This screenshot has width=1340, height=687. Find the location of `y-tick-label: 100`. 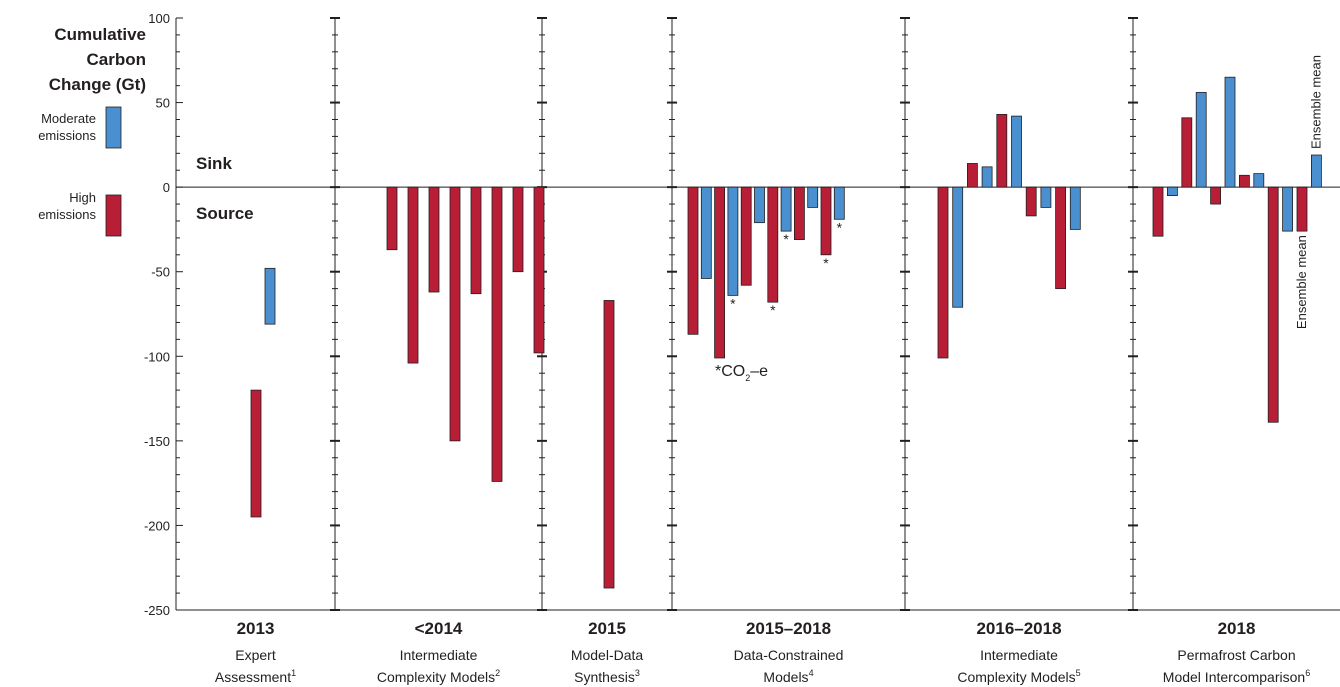

y-tick-label: 100 is located at coordinates (159, 18).